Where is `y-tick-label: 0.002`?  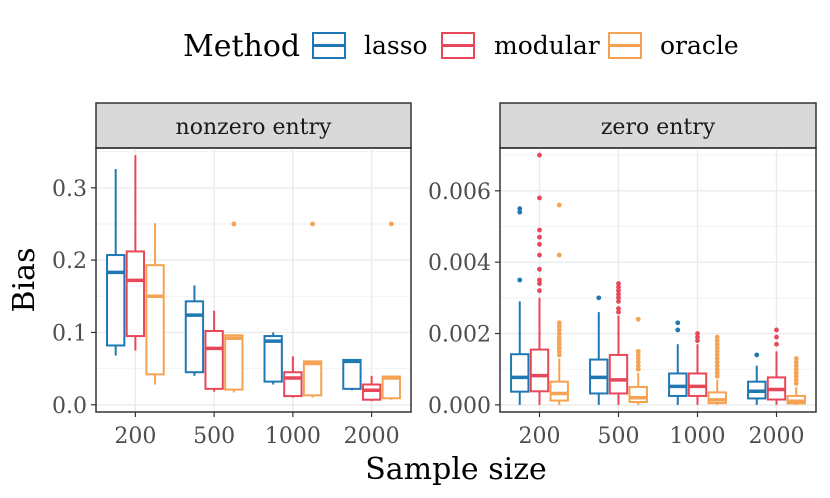 y-tick-label: 0.002 is located at coordinates (459, 335).